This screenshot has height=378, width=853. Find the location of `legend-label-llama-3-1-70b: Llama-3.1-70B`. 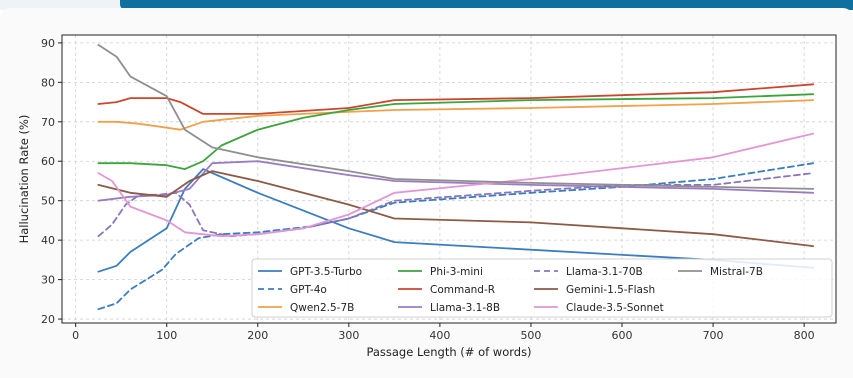

legend-label-llama-3-1-70b: Llama-3.1-70B is located at coordinates (604, 272).